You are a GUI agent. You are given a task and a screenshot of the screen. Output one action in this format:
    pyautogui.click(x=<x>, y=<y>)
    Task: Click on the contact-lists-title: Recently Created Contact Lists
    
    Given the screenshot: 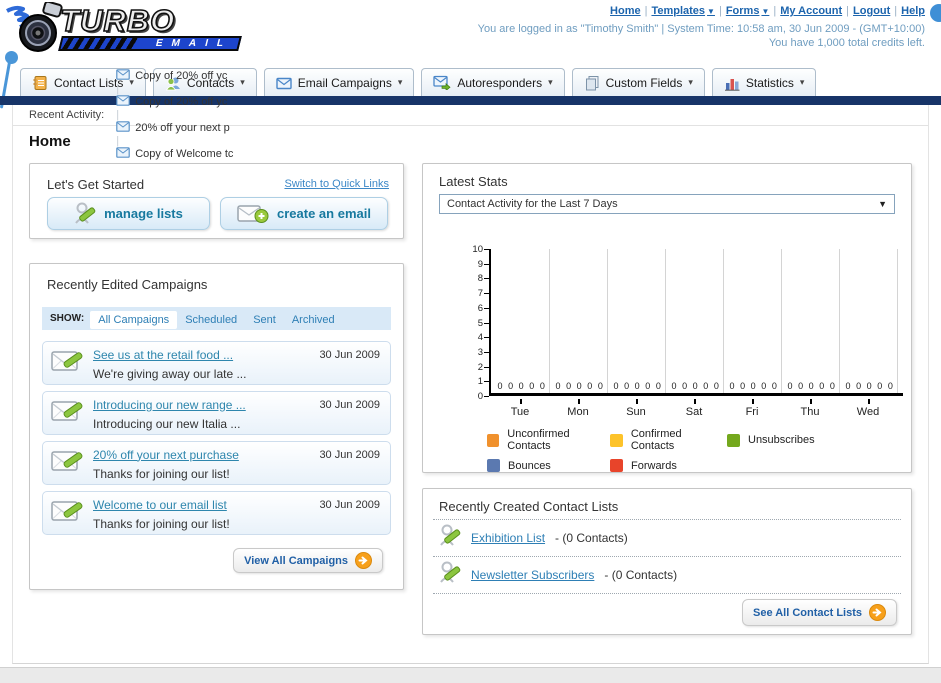 What is the action you would take?
    pyautogui.click(x=529, y=506)
    